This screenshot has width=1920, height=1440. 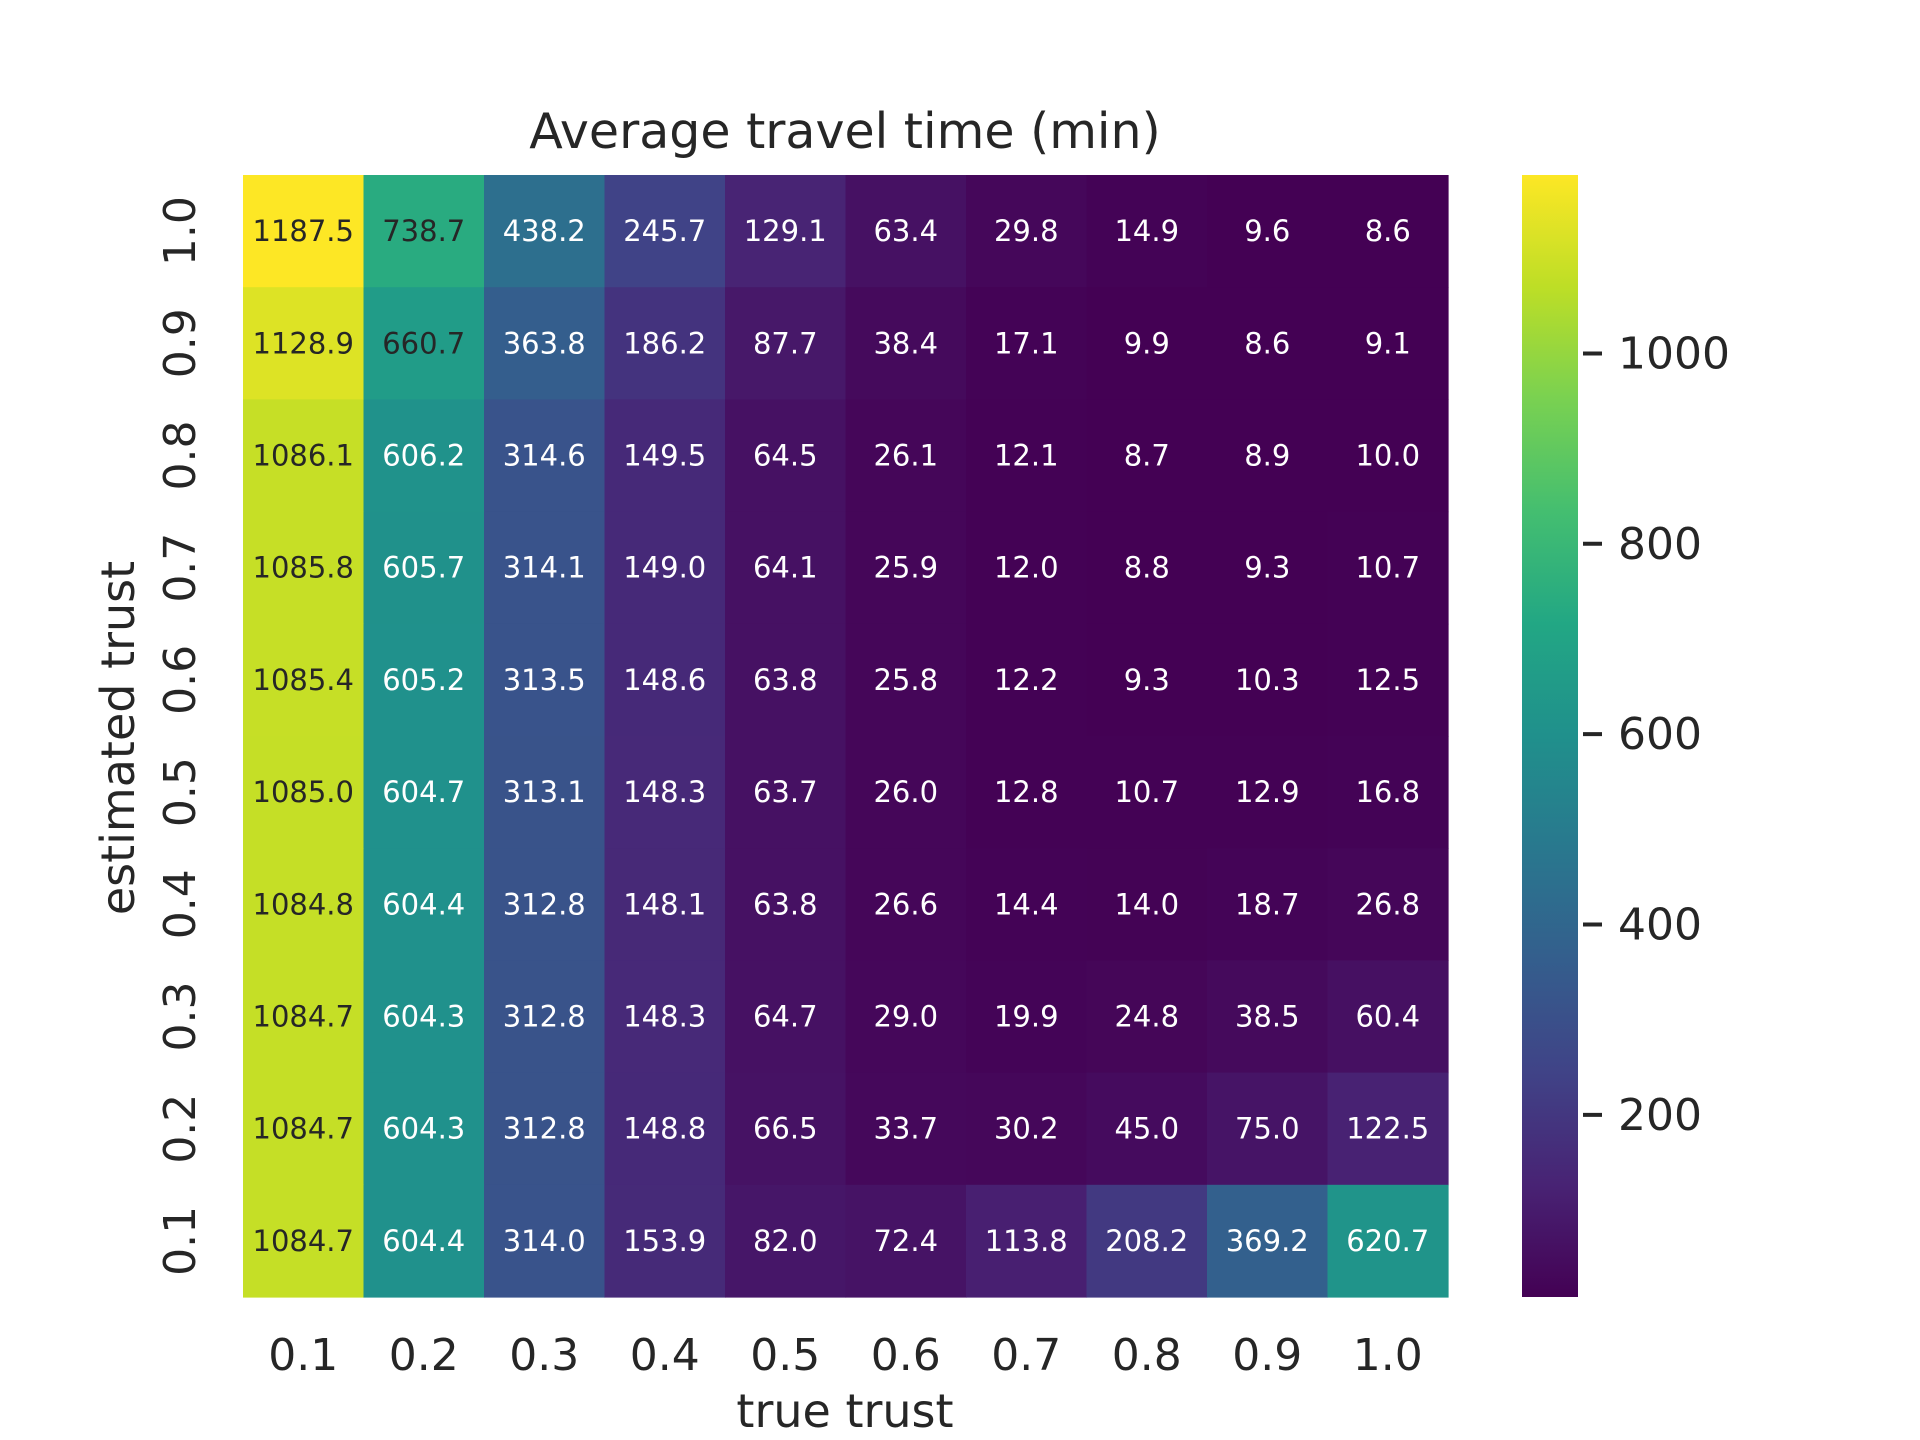 I want to click on cell-value-label: 72.4, so click(x=905, y=1241).